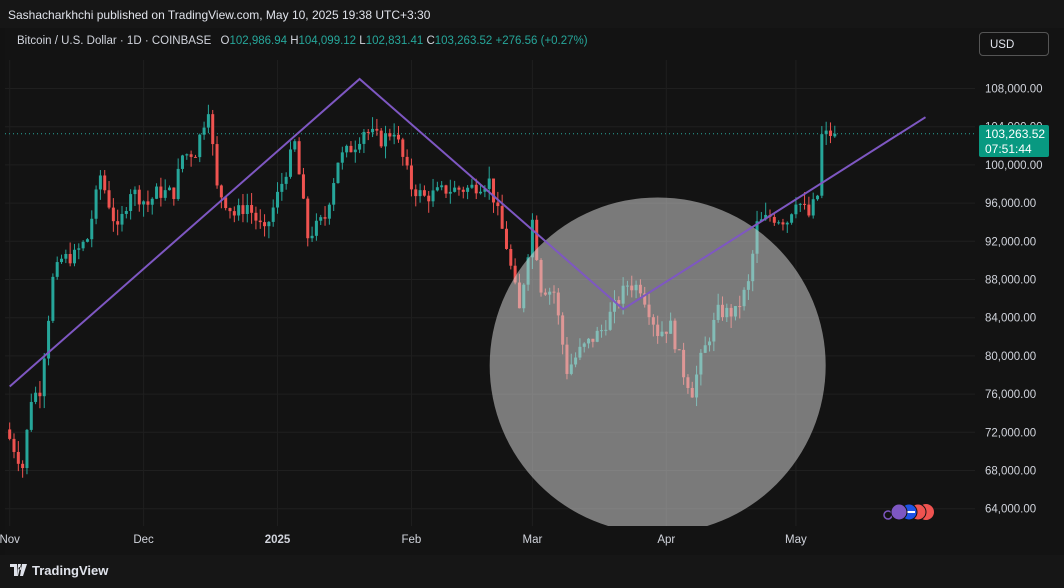 The height and width of the screenshot is (588, 1064). Describe the element at coordinates (394, 41) in the screenshot. I see `low-value: 102,831.41` at that location.